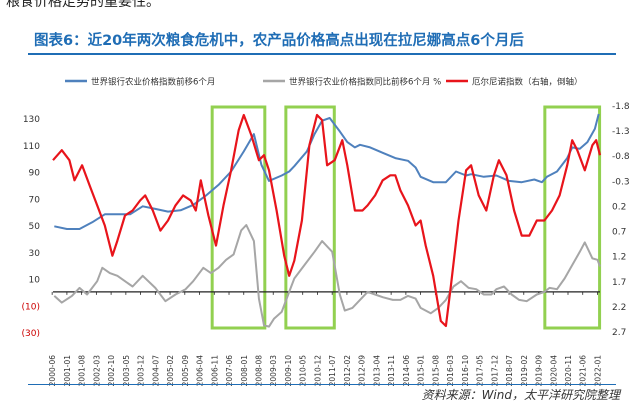 This screenshot has width=636, height=409. What do you see at coordinates (527, 82) in the screenshot?
I see `legend-label-3: 厄尔尼诺指数（右轴，倒轴）` at bounding box center [527, 82].